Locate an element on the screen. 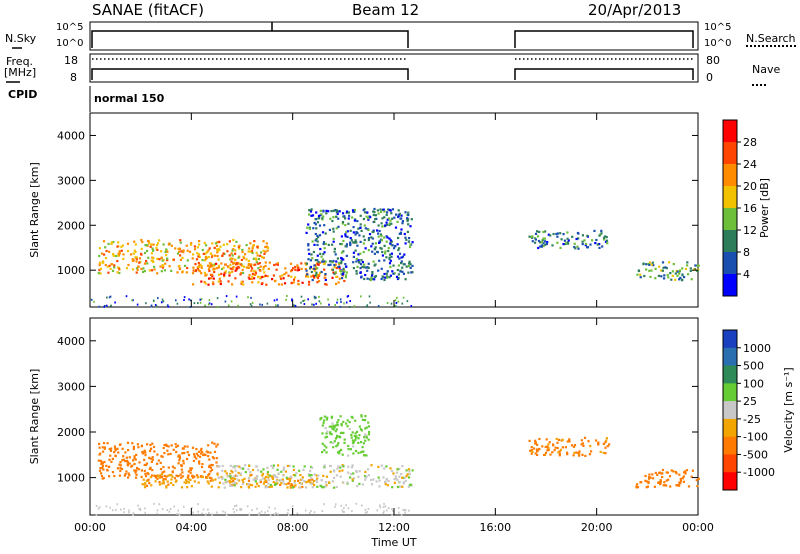 The image size is (800, 554). y-tick-label: 2000 is located at coordinates (71, 432).